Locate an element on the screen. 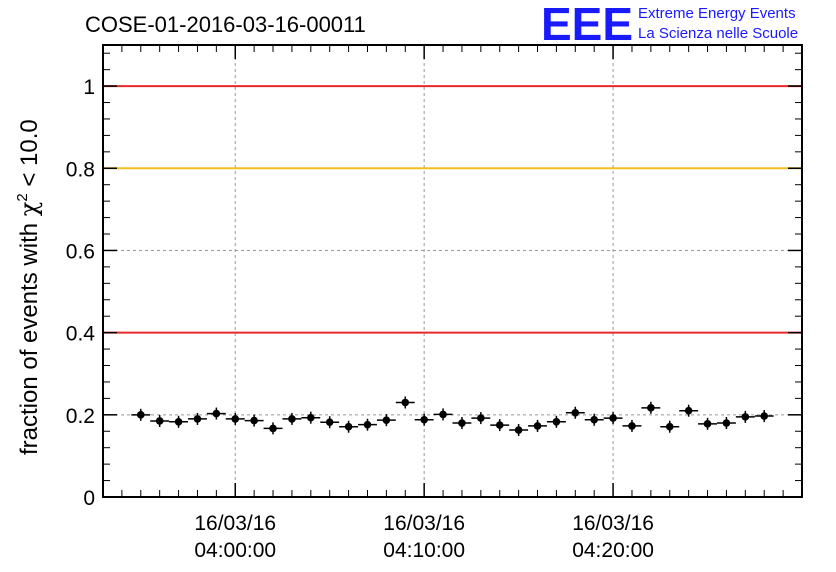  y-tick-label: 0.4 is located at coordinates (81, 334).